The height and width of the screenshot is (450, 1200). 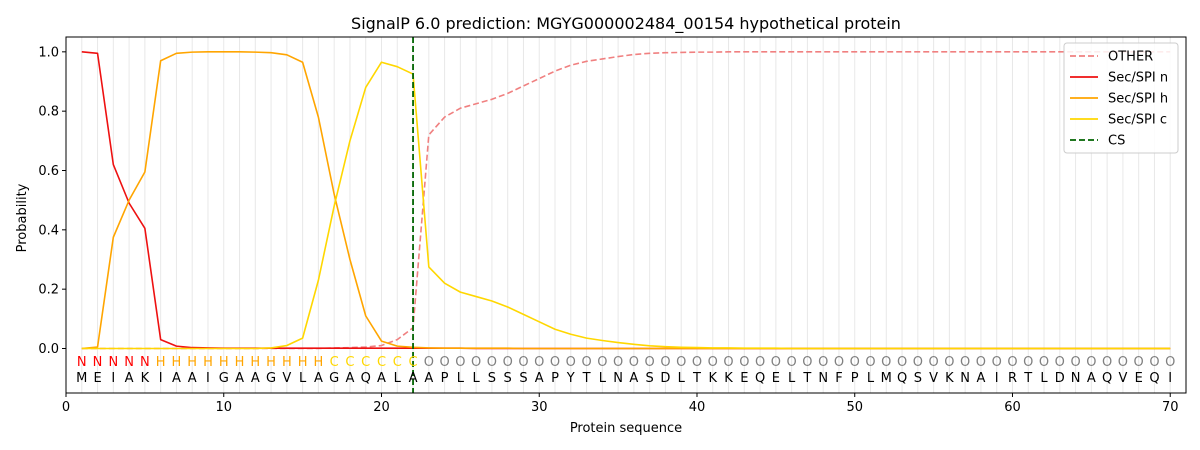 What do you see at coordinates (1012, 378) in the screenshot?
I see `residue-label: R` at bounding box center [1012, 378].